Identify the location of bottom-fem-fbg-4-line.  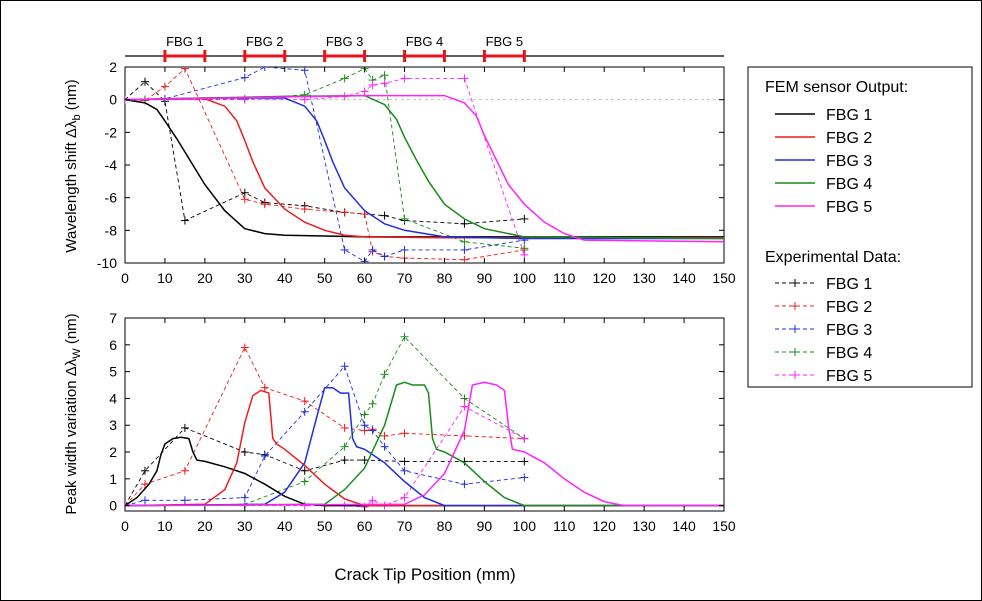
(424, 444).